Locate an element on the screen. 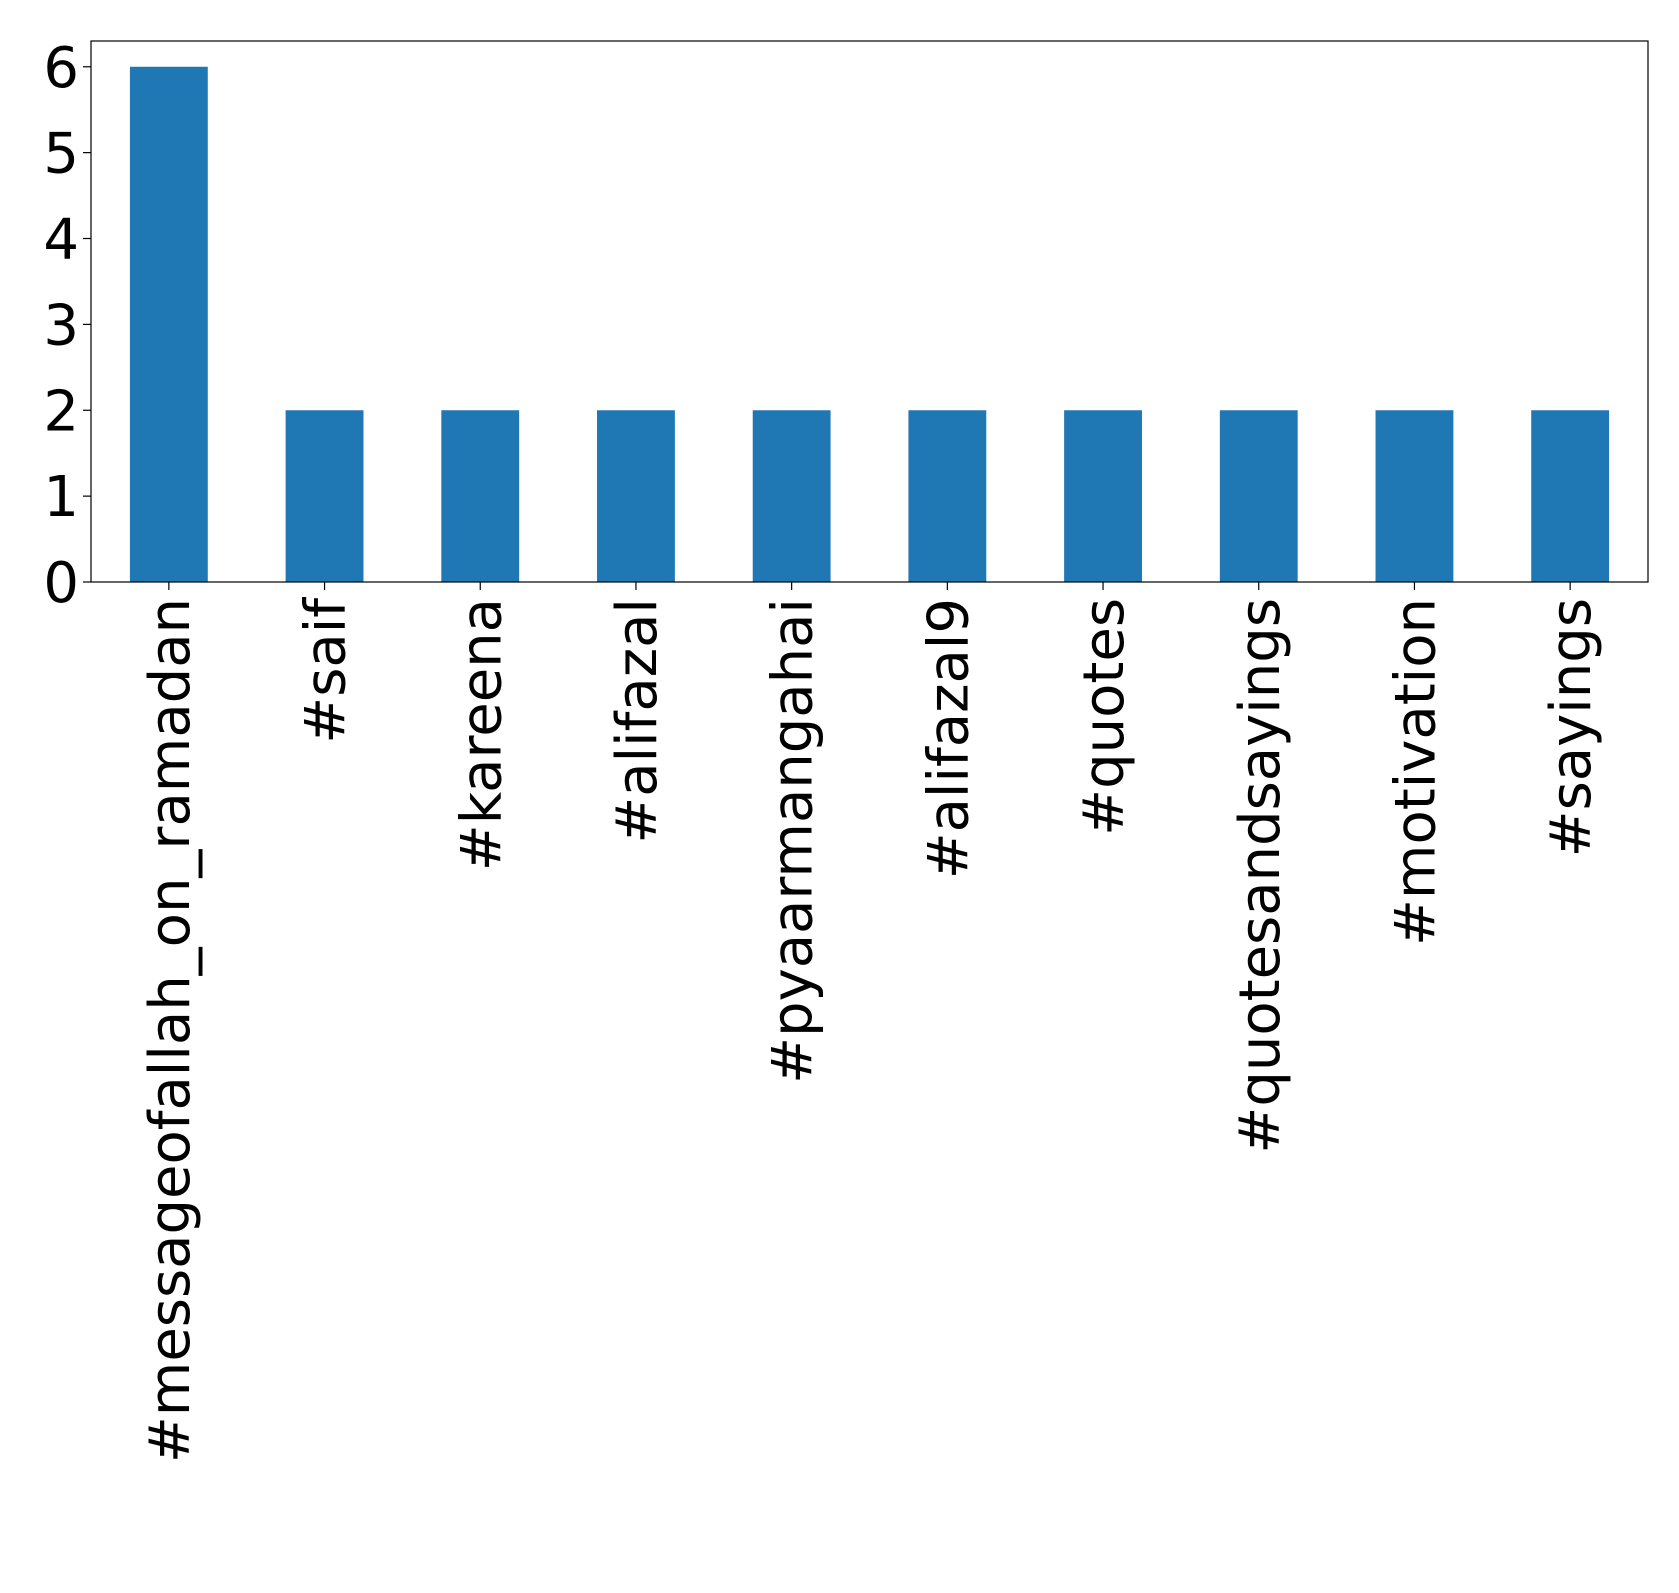 Image resolution: width=1679 pixels, height=1593 pixels. x-tick-label: #alifazal9 is located at coordinates (948, 738).